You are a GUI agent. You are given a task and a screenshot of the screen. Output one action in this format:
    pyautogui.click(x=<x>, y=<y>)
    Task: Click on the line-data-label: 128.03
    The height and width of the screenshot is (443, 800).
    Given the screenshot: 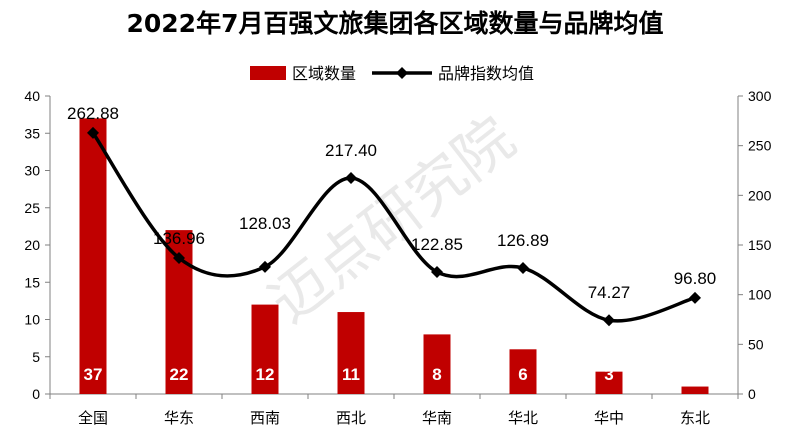 What is the action you would take?
    pyautogui.click(x=265, y=223)
    